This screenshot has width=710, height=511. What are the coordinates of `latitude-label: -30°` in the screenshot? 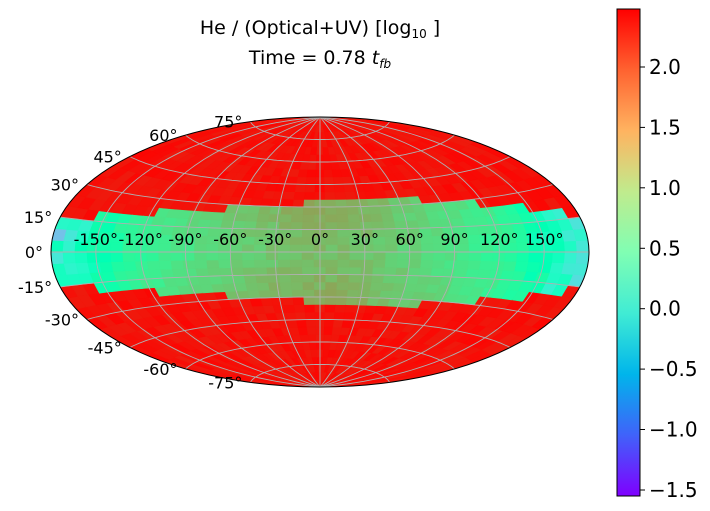 It's located at (62, 320).